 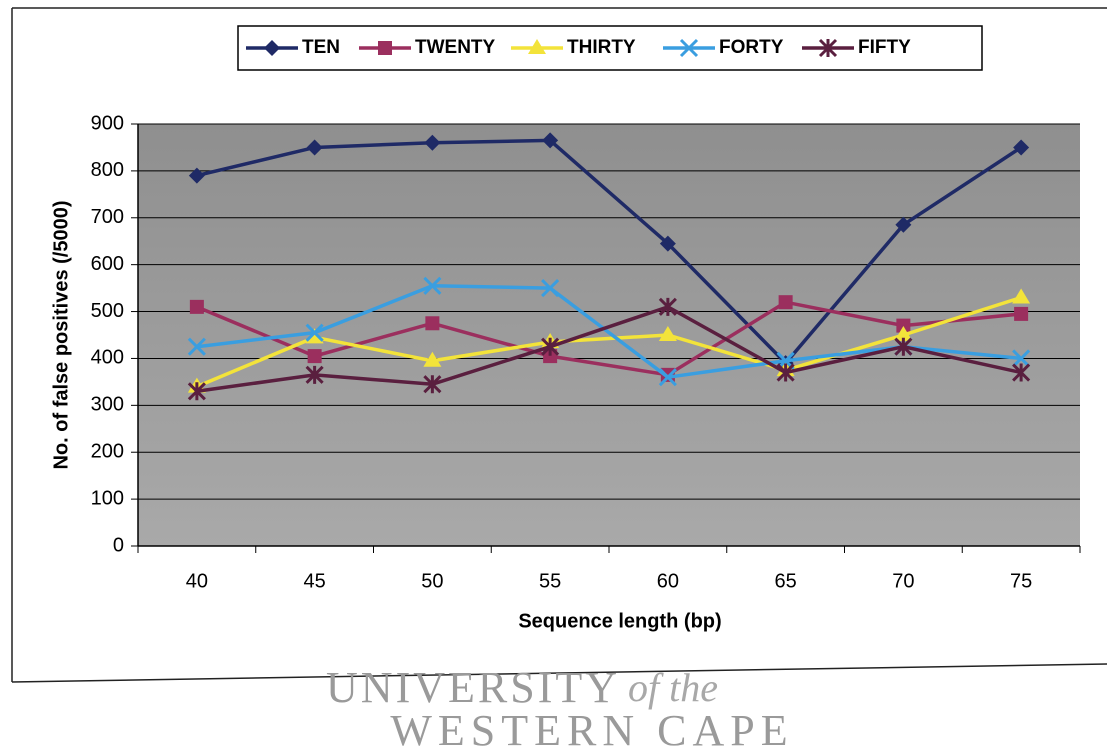 I want to click on watermark: UNIVERSITY, so click(x=473, y=687).